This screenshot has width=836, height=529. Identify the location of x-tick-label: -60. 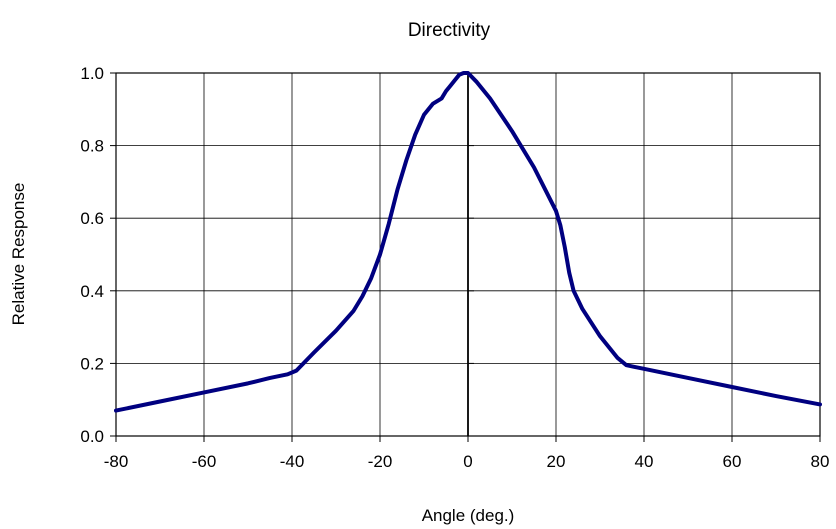
(204, 461).